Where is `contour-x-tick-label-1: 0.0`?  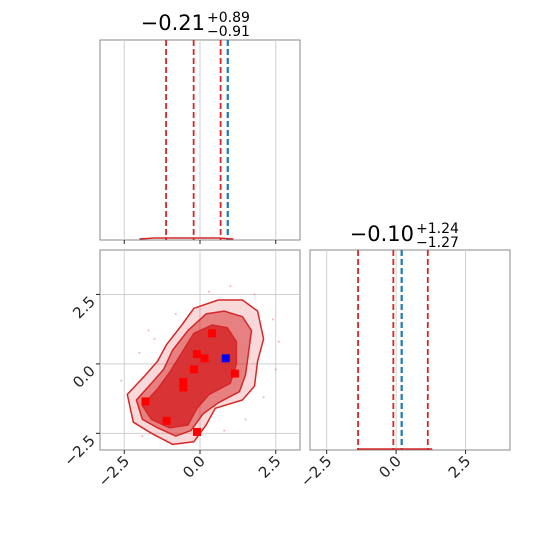
contour-x-tick-label-1: 0.0 is located at coordinates (194, 467).